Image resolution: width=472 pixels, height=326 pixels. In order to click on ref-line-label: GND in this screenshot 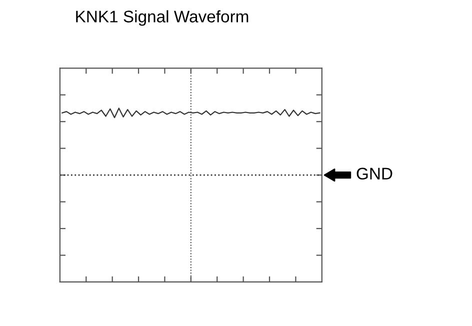, I will do `click(374, 174)`.